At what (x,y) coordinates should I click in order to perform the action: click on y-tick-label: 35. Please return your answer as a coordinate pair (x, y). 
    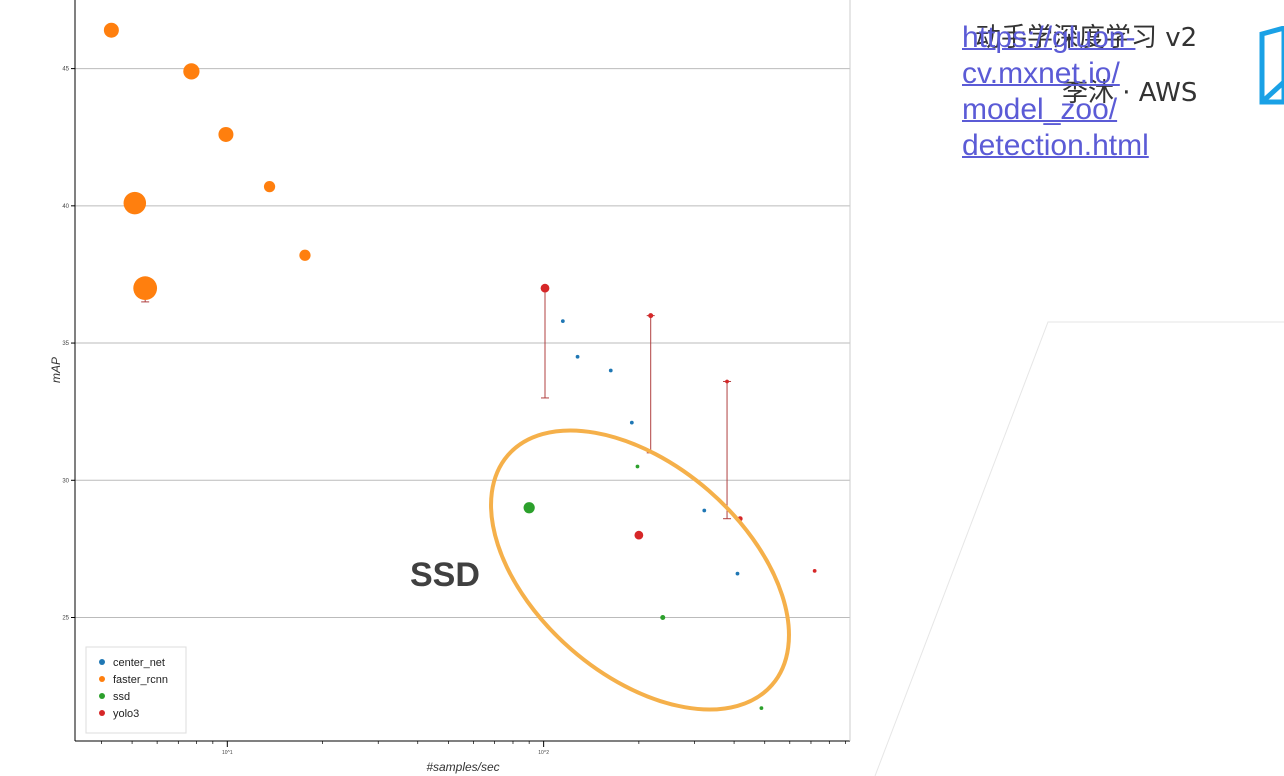
    Looking at the image, I should click on (65, 344).